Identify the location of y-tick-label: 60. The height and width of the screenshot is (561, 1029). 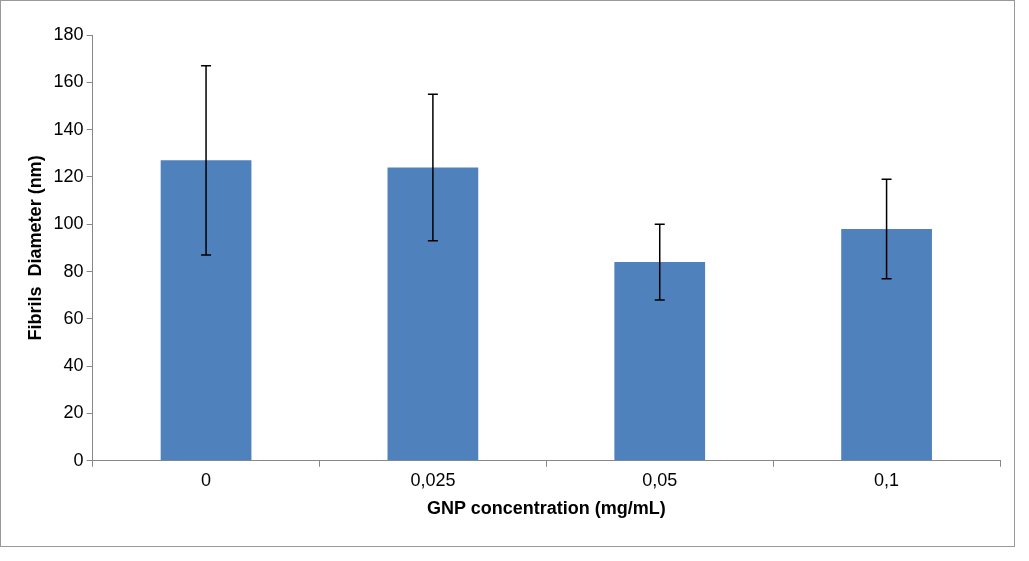
(73, 317).